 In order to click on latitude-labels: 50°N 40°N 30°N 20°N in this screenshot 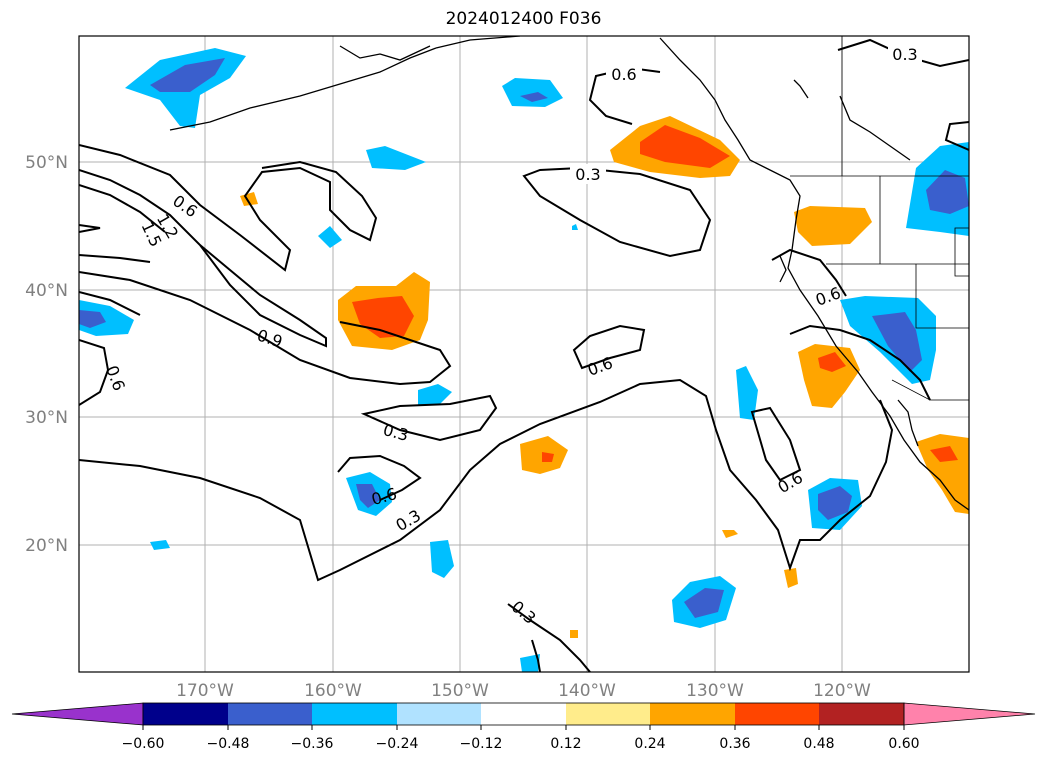, I will do `click(46, 354)`.